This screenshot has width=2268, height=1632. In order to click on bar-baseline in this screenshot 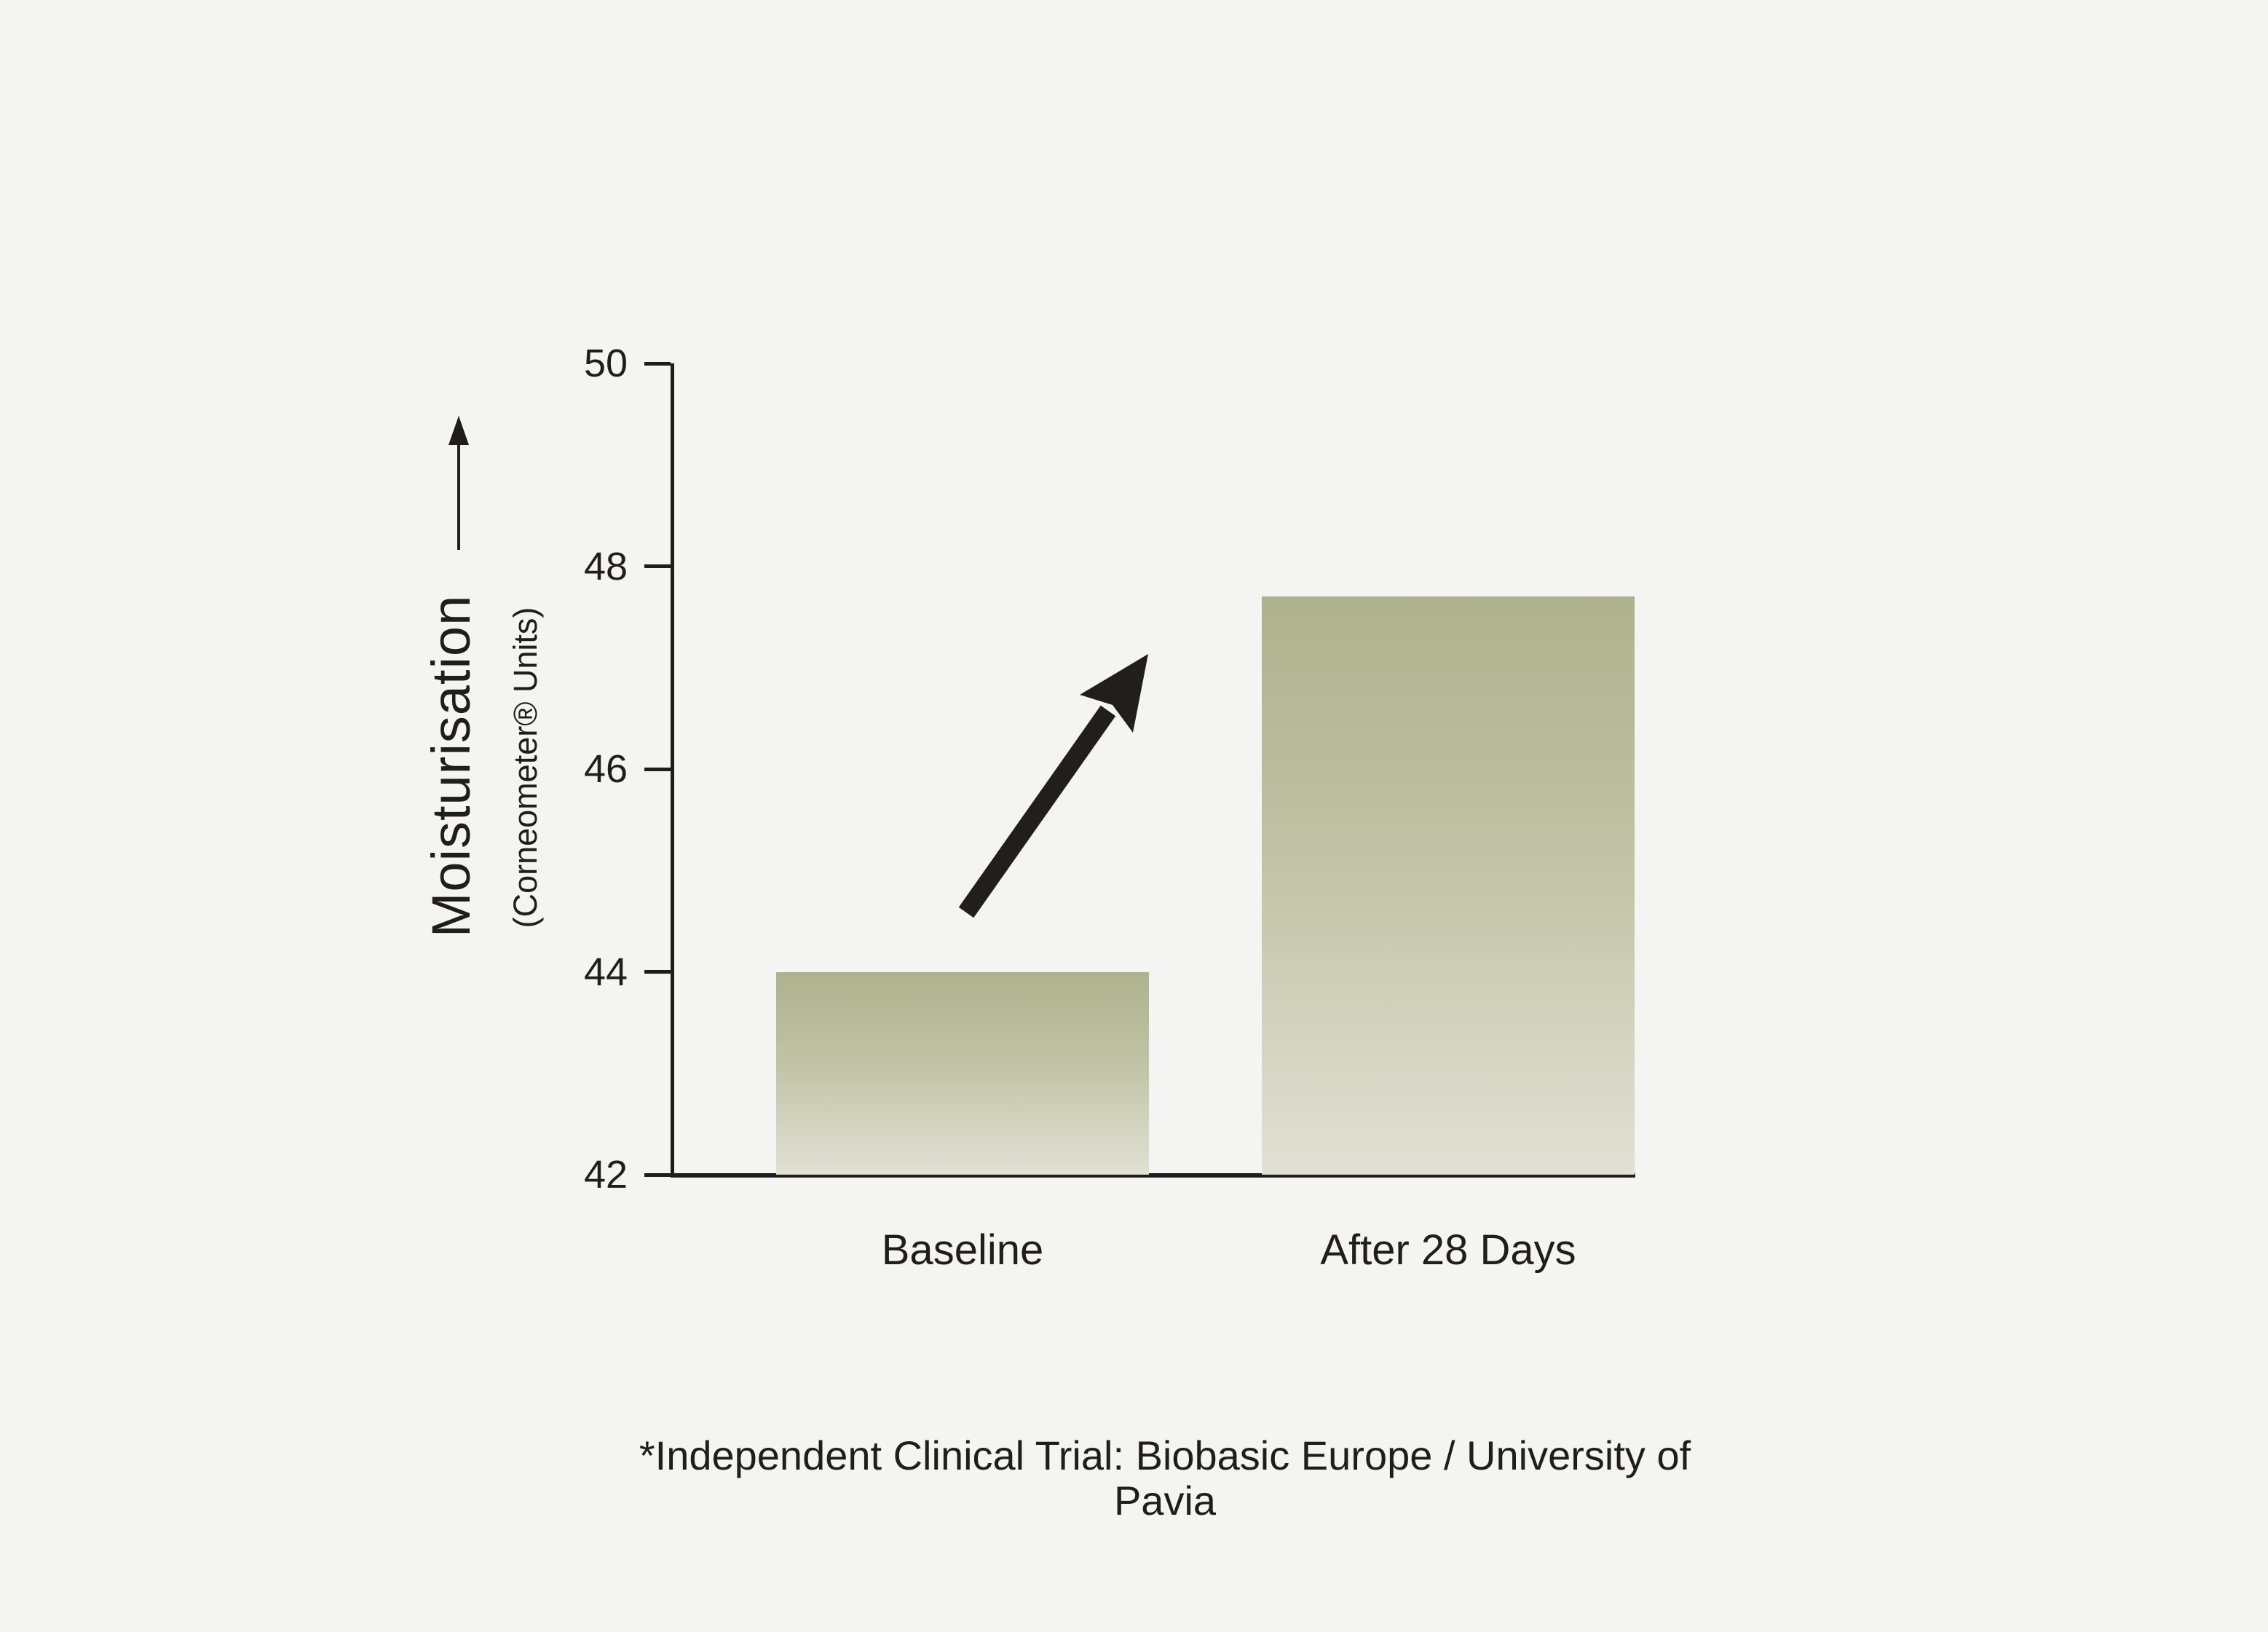, I will do `click(963, 1073)`.